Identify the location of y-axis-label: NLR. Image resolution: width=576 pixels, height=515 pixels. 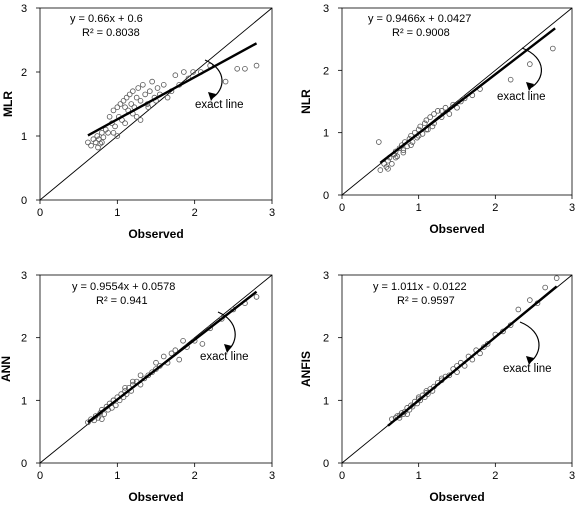
(306, 101).